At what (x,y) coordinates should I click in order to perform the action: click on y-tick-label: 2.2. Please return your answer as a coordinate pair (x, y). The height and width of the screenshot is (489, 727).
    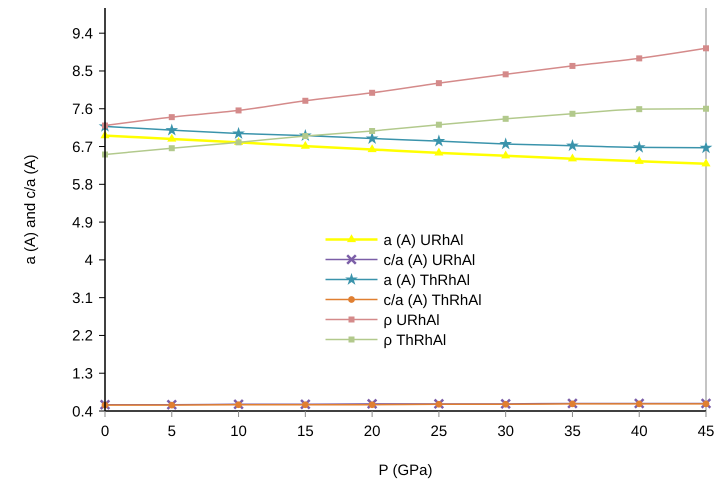
    Looking at the image, I should click on (82, 336).